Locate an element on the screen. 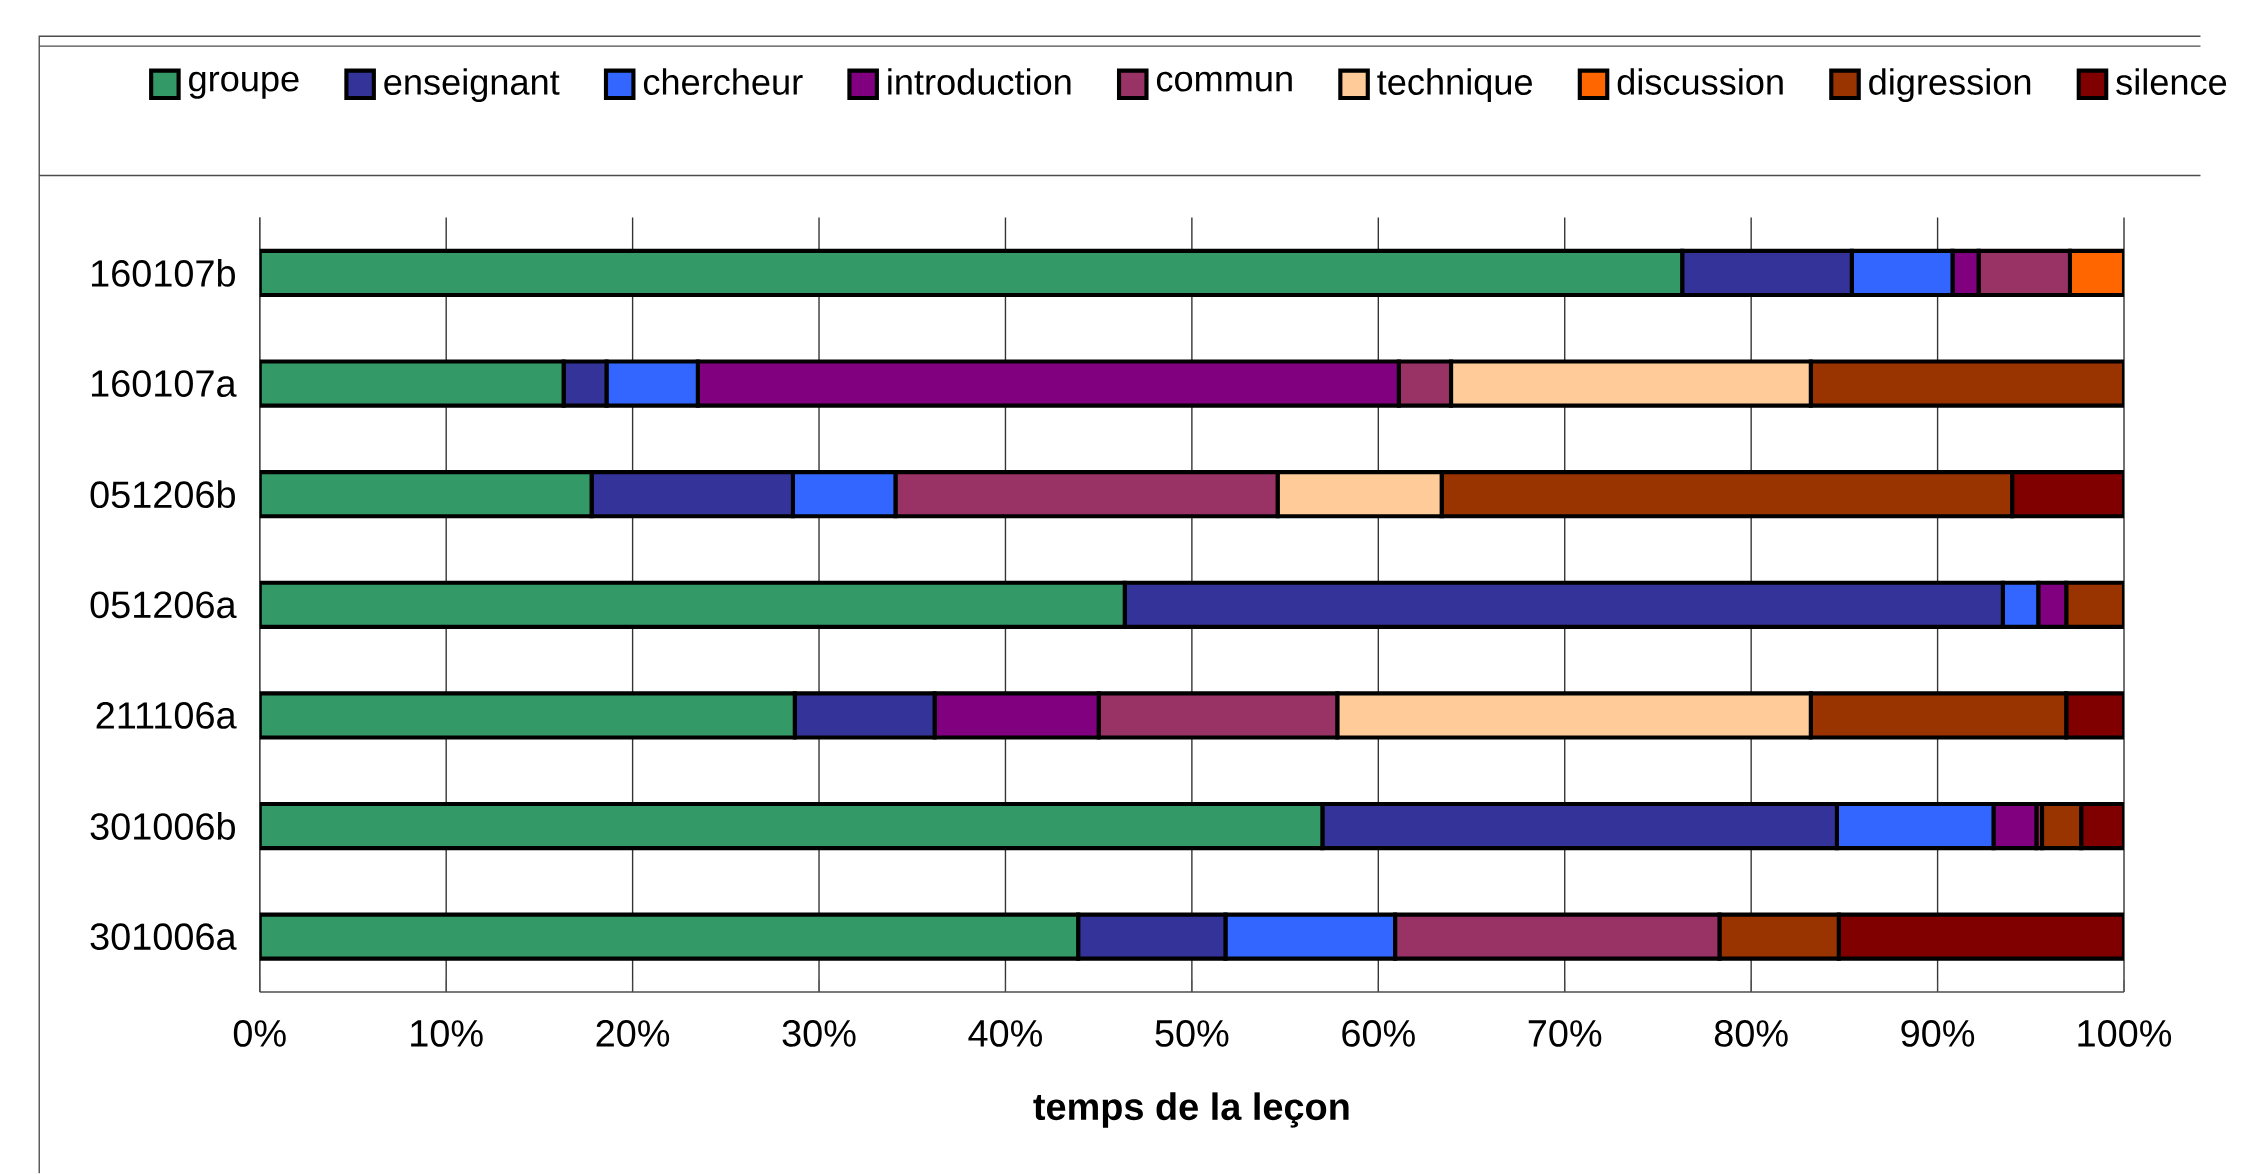 This screenshot has width=2245, height=1174. y-tick-label: 160107b is located at coordinates (163, 273).